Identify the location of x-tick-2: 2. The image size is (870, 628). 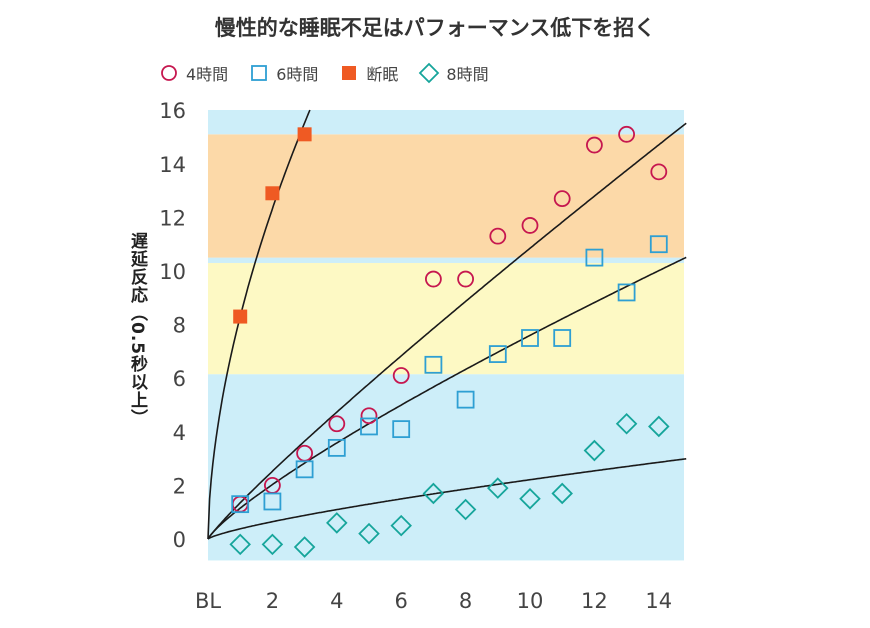
(272, 601).